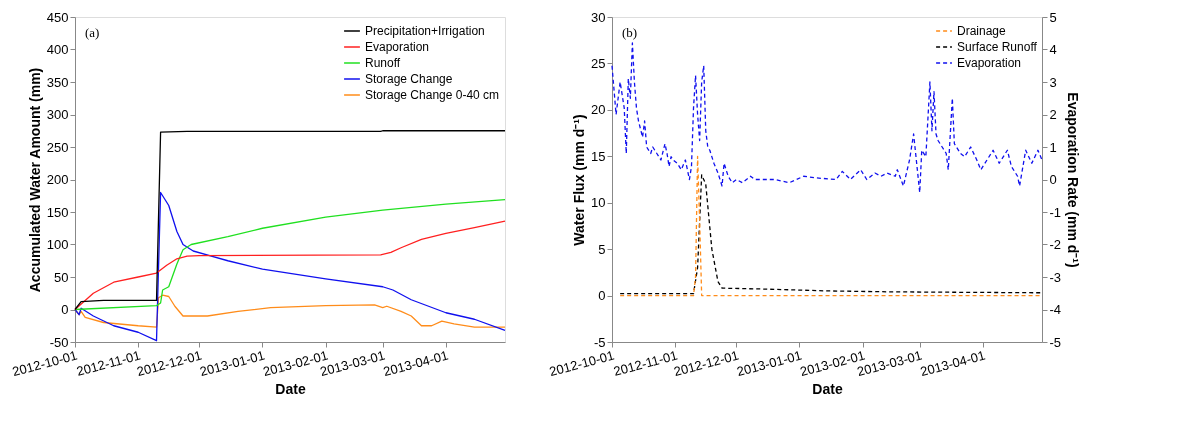  I want to click on y-tick-label: 10, so click(598, 203).